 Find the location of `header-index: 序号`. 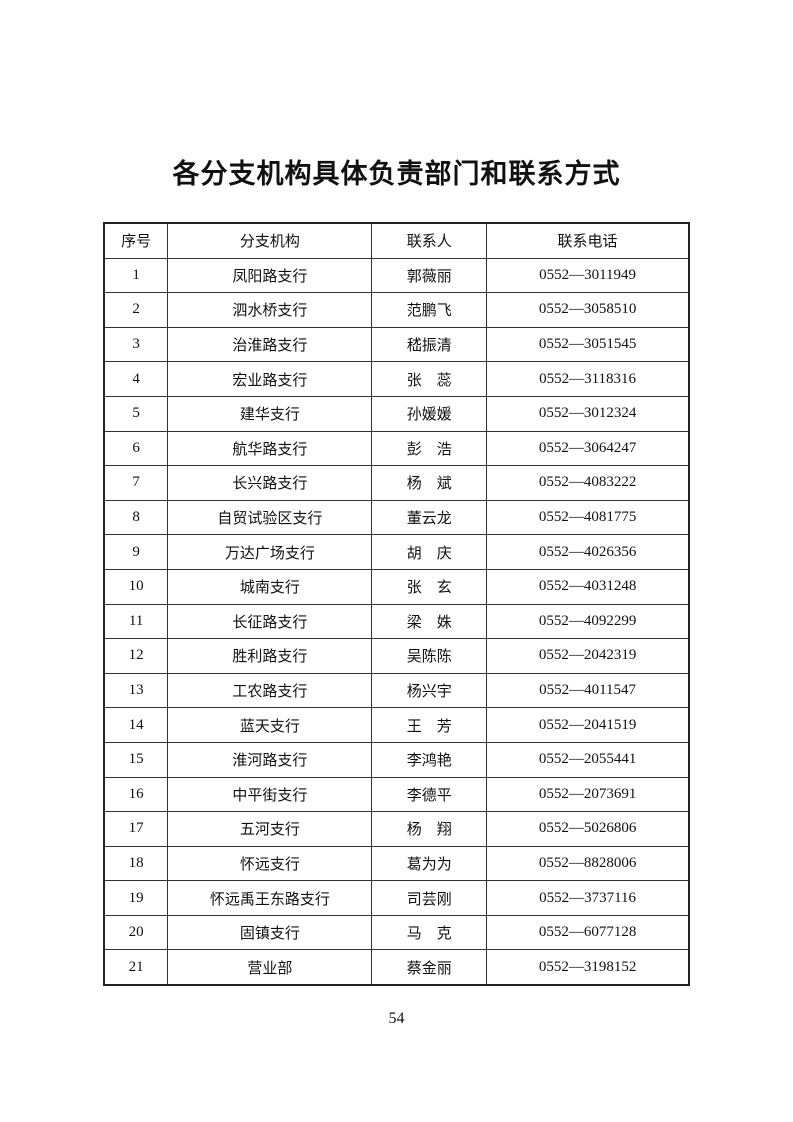

header-index: 序号 is located at coordinates (136, 240).